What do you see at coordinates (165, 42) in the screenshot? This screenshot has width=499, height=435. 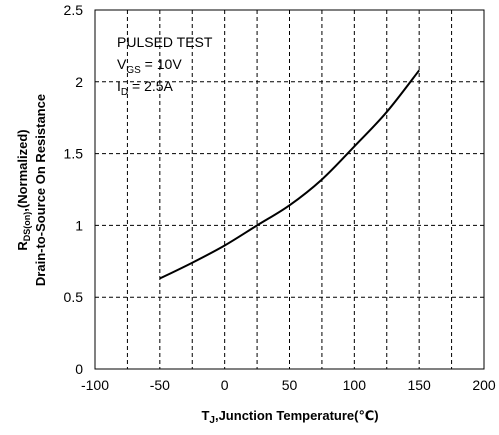 I see `annotation-pulsed-test: PULSED TEST` at bounding box center [165, 42].